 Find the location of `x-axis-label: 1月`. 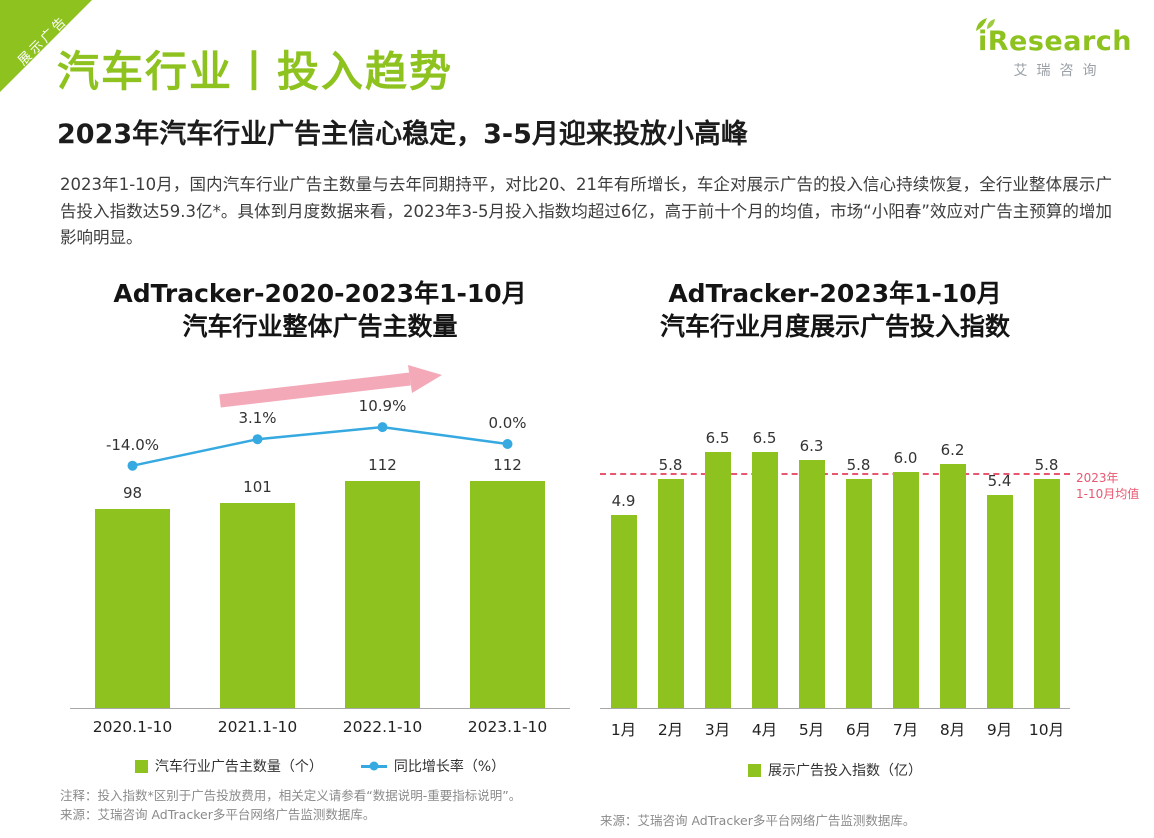

x-axis-label: 1月 is located at coordinates (623, 730).